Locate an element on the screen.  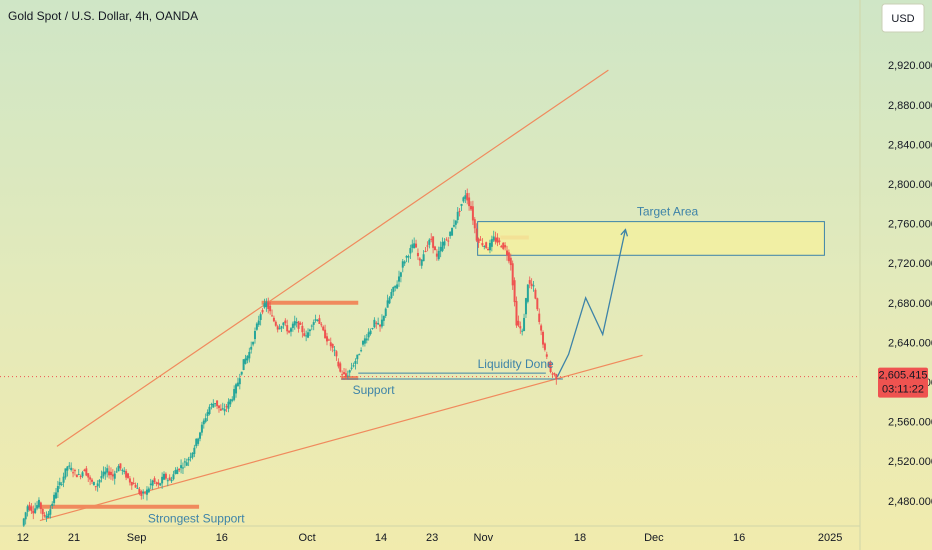
annotation-label: Target Area is located at coordinates (668, 212).